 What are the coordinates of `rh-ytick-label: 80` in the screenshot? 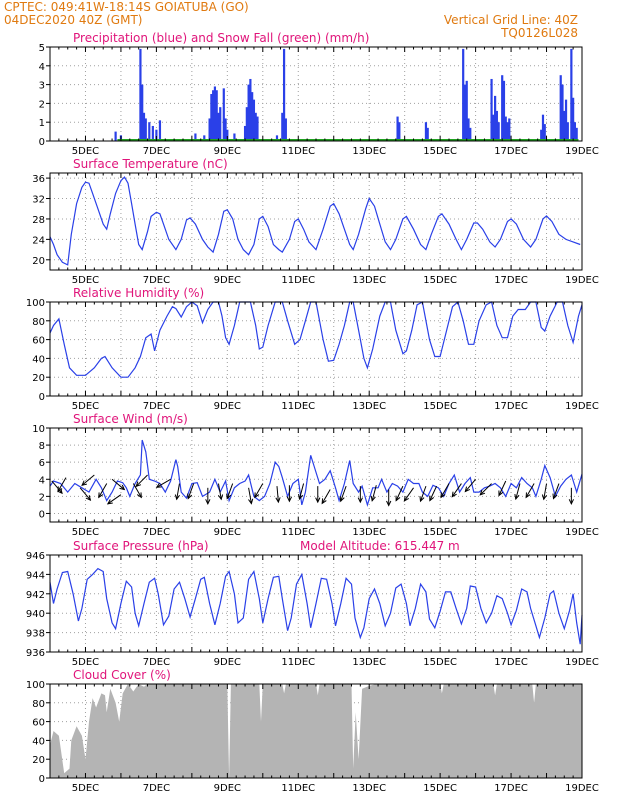 It's located at (38, 322).